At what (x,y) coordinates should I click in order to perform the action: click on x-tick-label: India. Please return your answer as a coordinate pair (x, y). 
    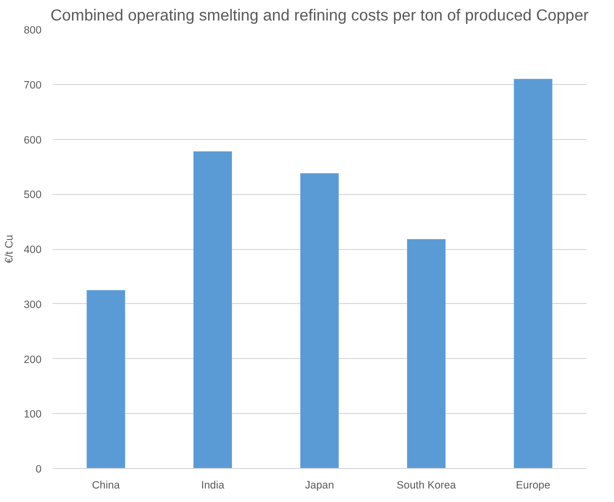
    Looking at the image, I should click on (212, 486).